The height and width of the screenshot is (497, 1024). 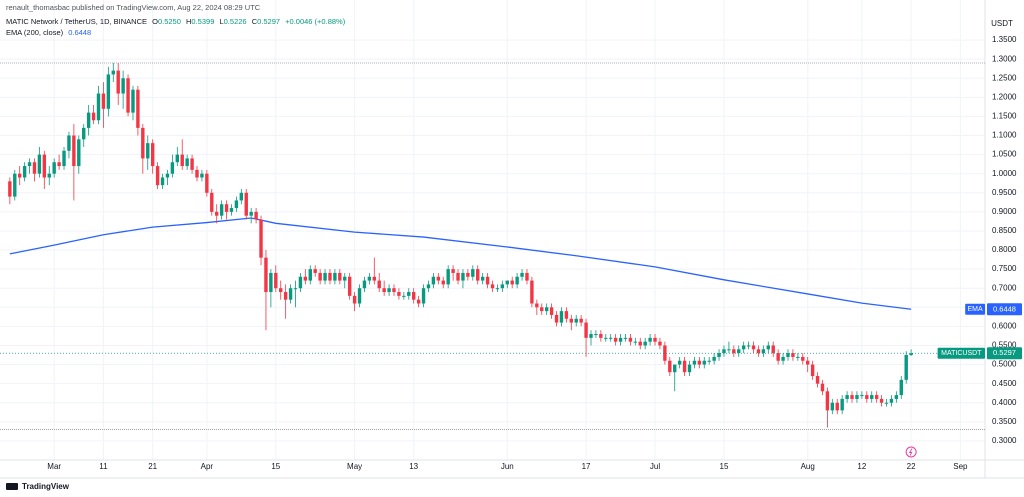 What do you see at coordinates (808, 466) in the screenshot?
I see `x-tick-label: Aug` at bounding box center [808, 466].